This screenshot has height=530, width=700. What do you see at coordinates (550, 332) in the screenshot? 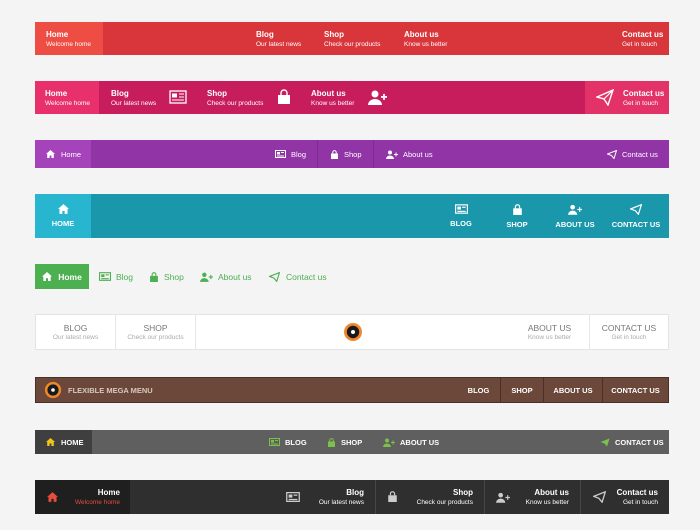
I see `nav-item-about: ABOUT US Know us better` at bounding box center [550, 332].